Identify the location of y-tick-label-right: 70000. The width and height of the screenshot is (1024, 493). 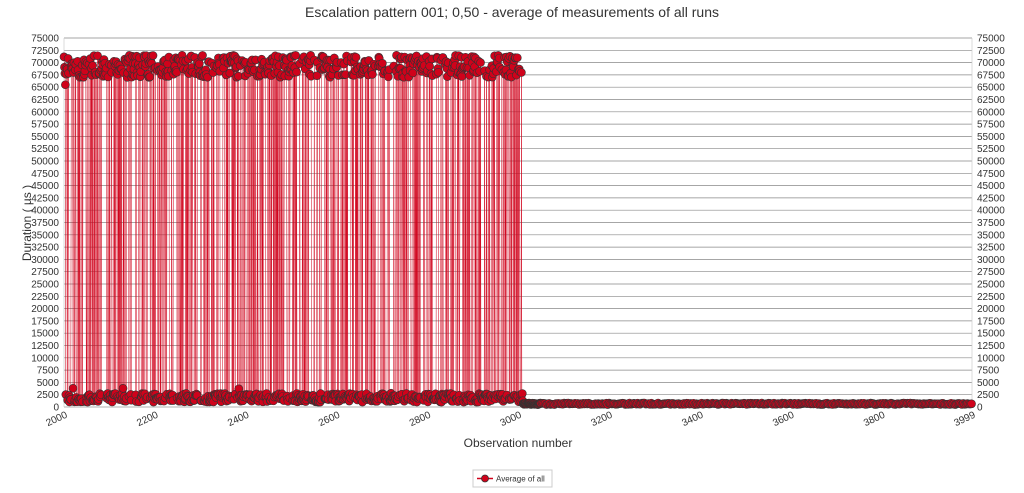
(991, 63).